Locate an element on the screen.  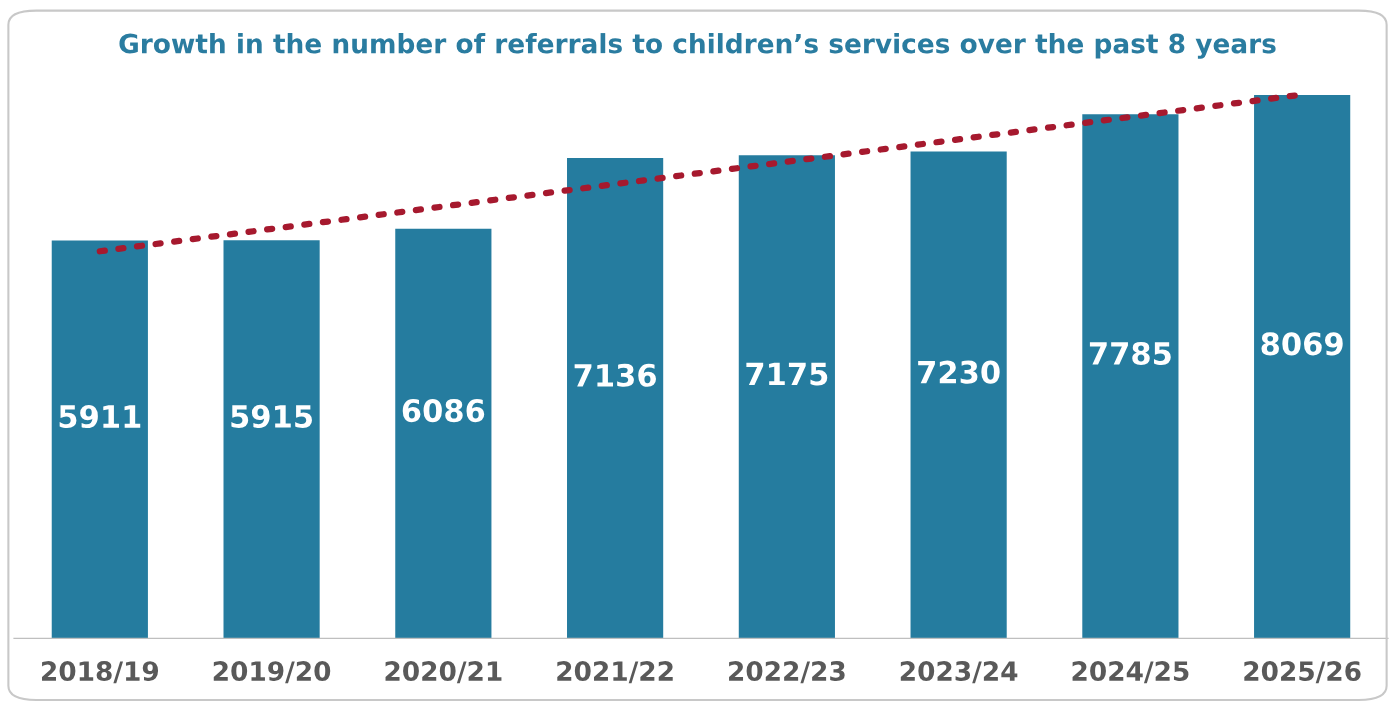
data-label: 7230 is located at coordinates (959, 372).